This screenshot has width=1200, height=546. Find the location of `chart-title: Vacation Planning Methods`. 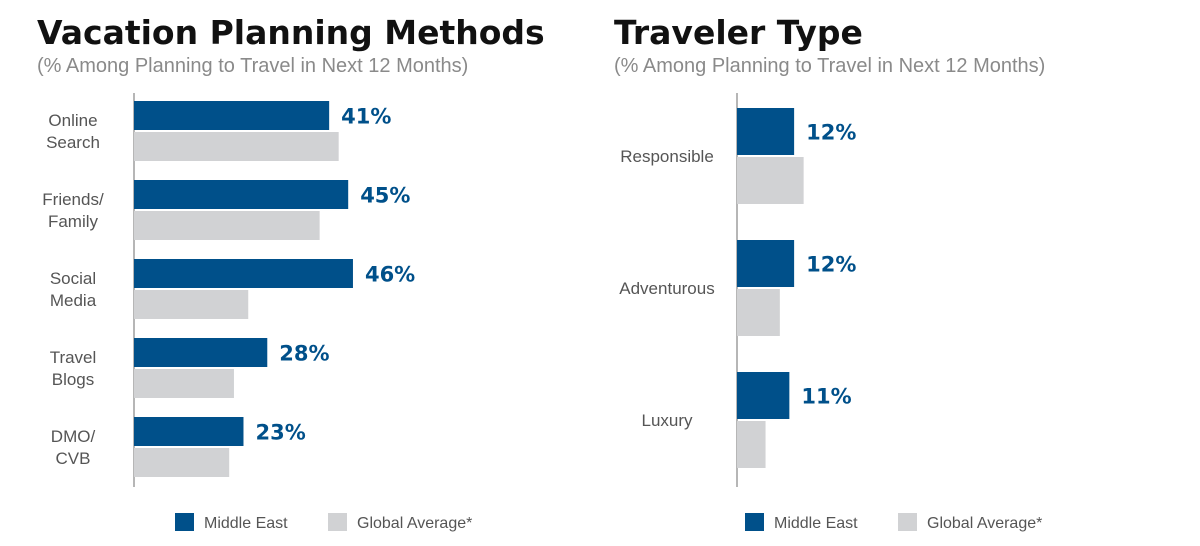

chart-title: Vacation Planning Methods is located at coordinates (291, 32).